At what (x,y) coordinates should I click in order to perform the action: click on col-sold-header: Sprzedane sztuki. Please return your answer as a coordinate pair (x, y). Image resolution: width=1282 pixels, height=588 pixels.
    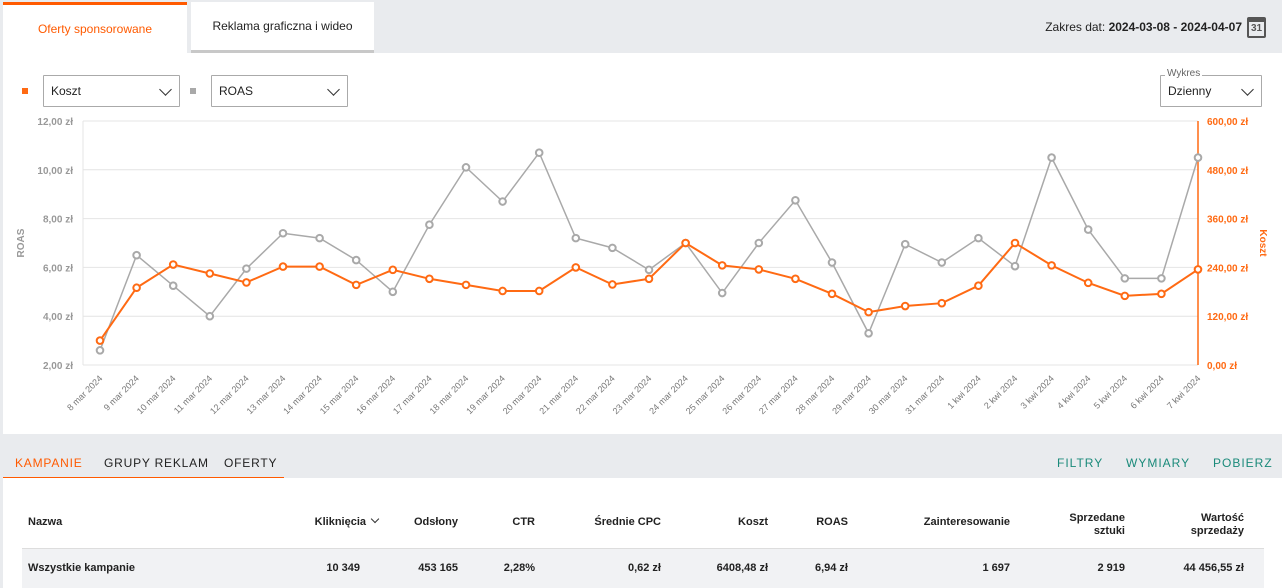
    Looking at the image, I should click on (1075, 525).